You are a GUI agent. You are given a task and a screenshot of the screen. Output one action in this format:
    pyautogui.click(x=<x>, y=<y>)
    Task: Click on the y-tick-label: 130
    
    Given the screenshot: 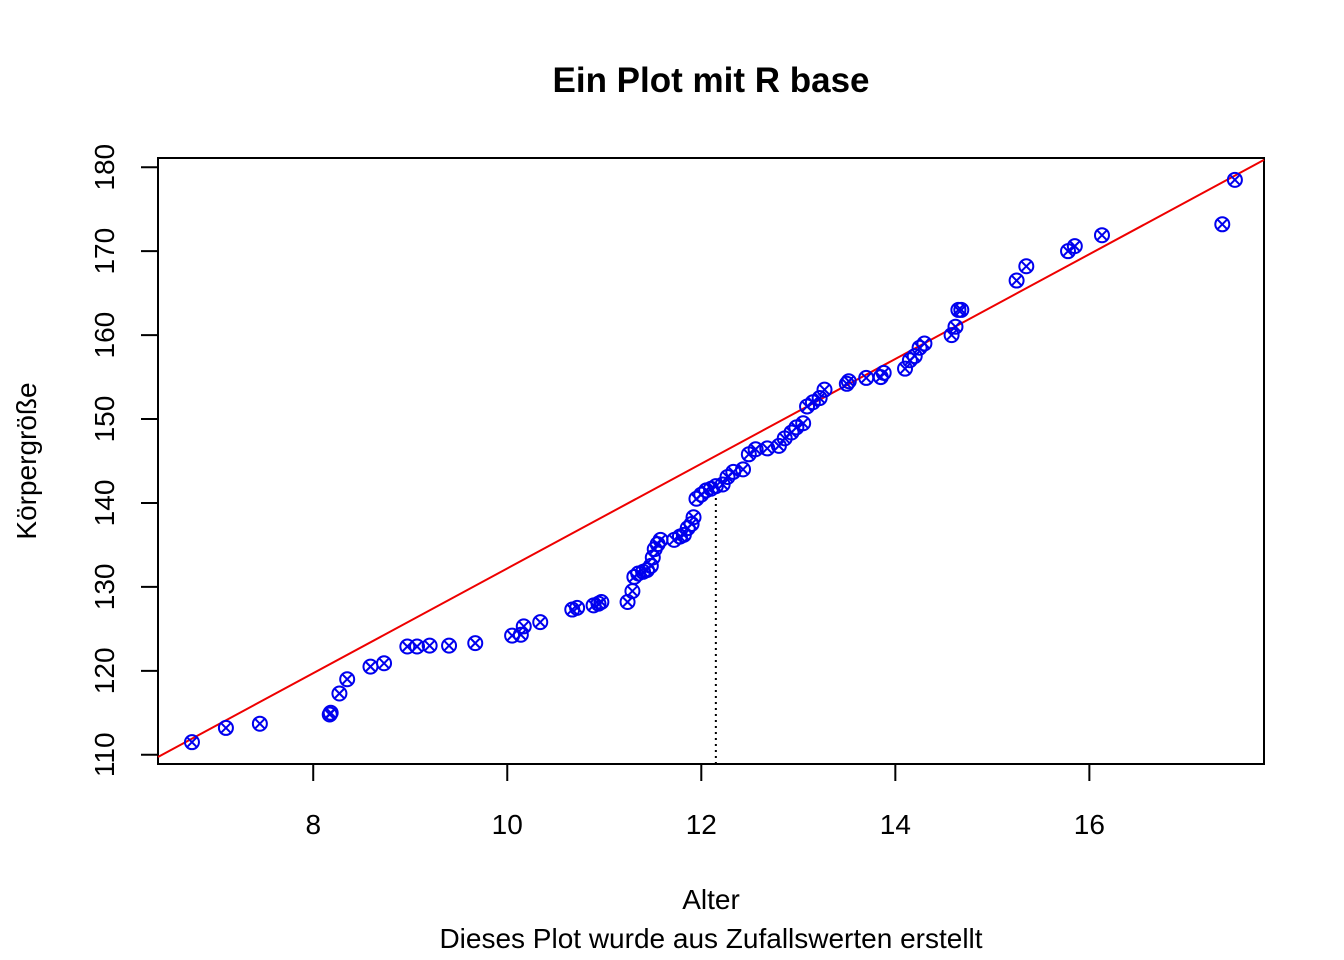 What is the action you would take?
    pyautogui.click(x=104, y=587)
    